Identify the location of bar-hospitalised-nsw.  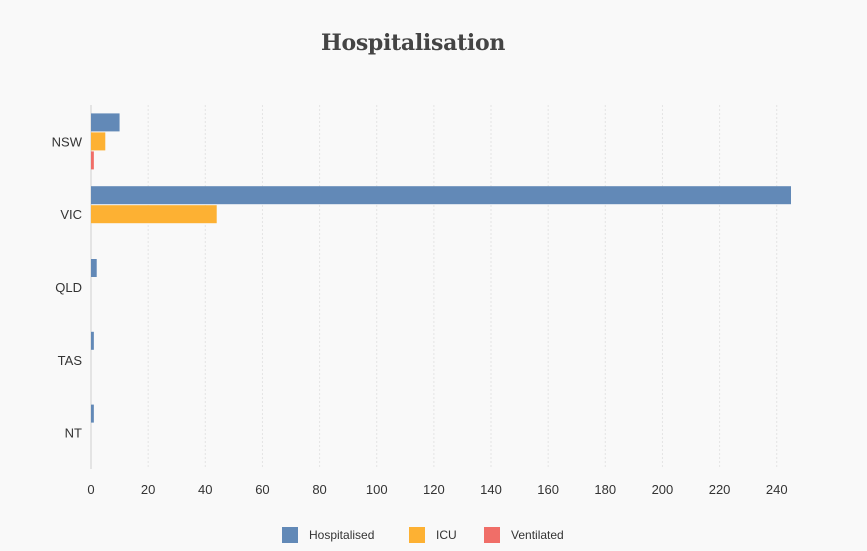
(105, 122).